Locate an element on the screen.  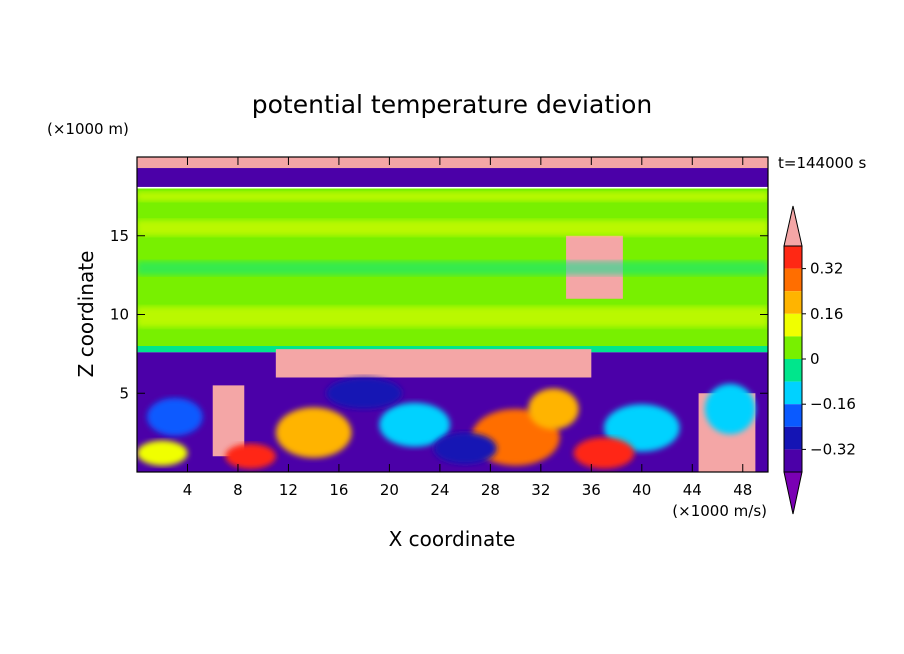
x-tick-label: 8 is located at coordinates (238, 490).